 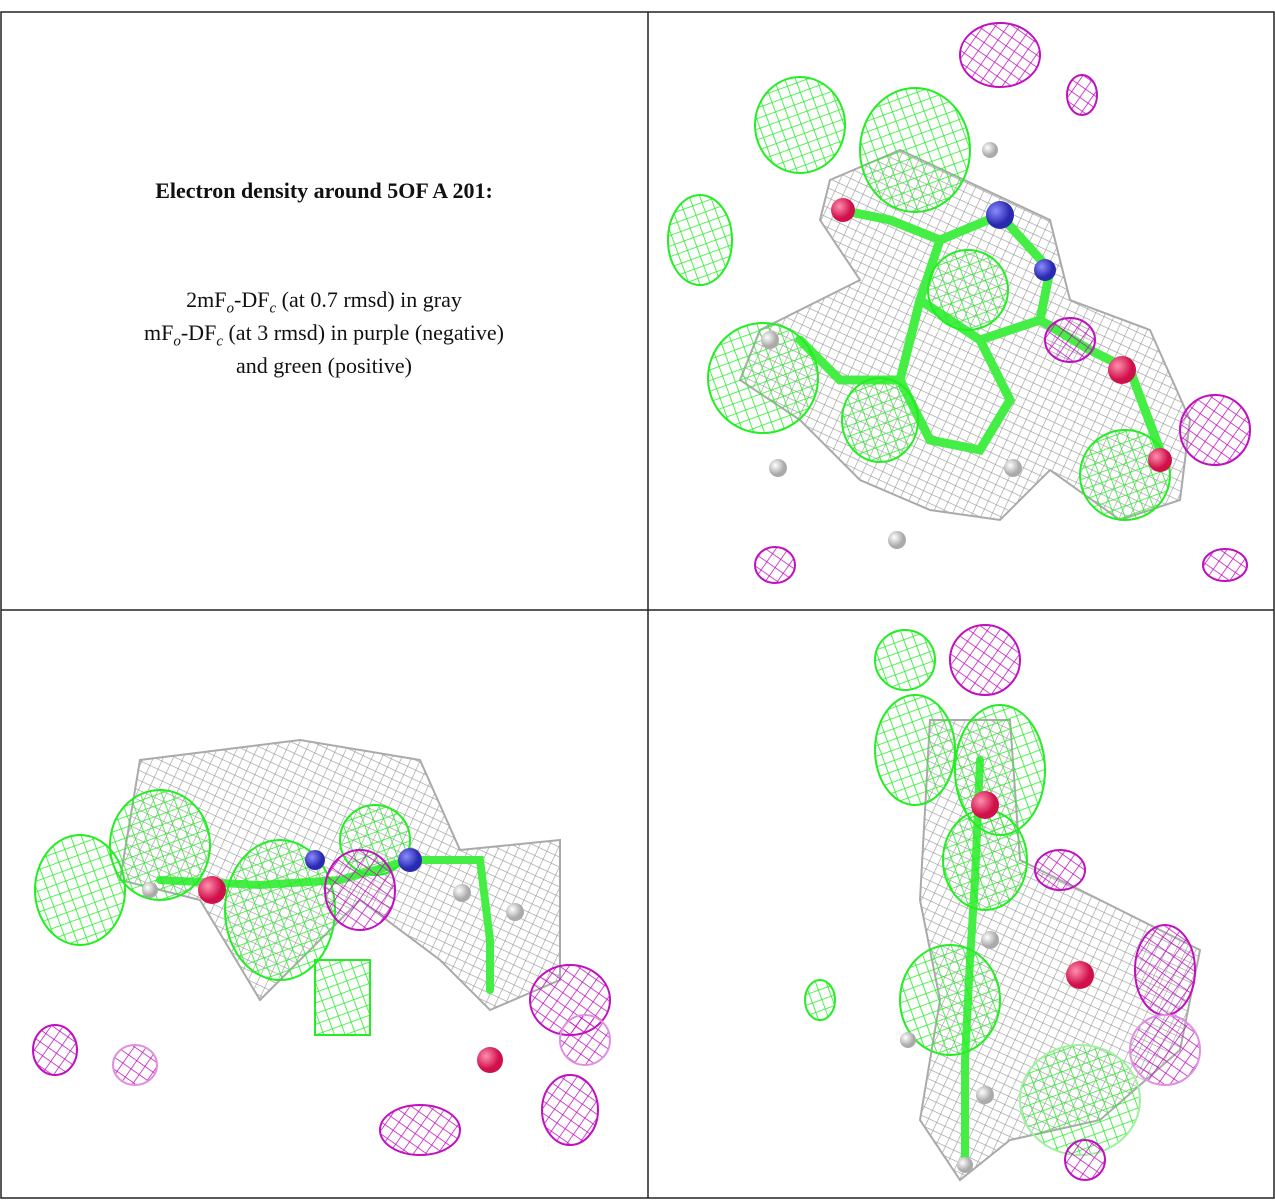 I want to click on caption-text: and green (positive), so click(x=324, y=365).